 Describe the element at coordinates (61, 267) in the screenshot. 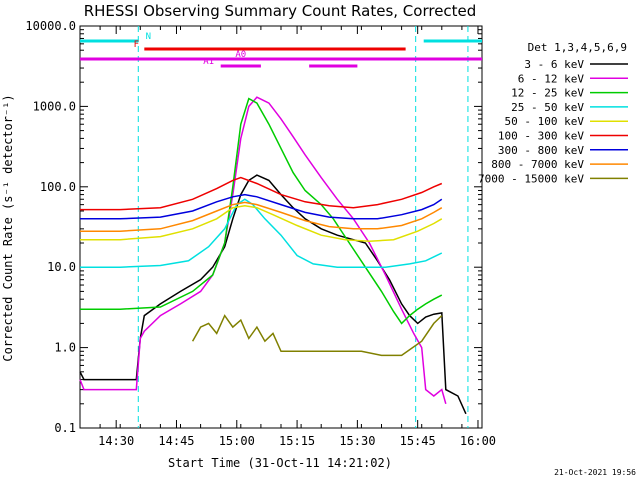

I see `y-tick-label: 10.0` at that location.